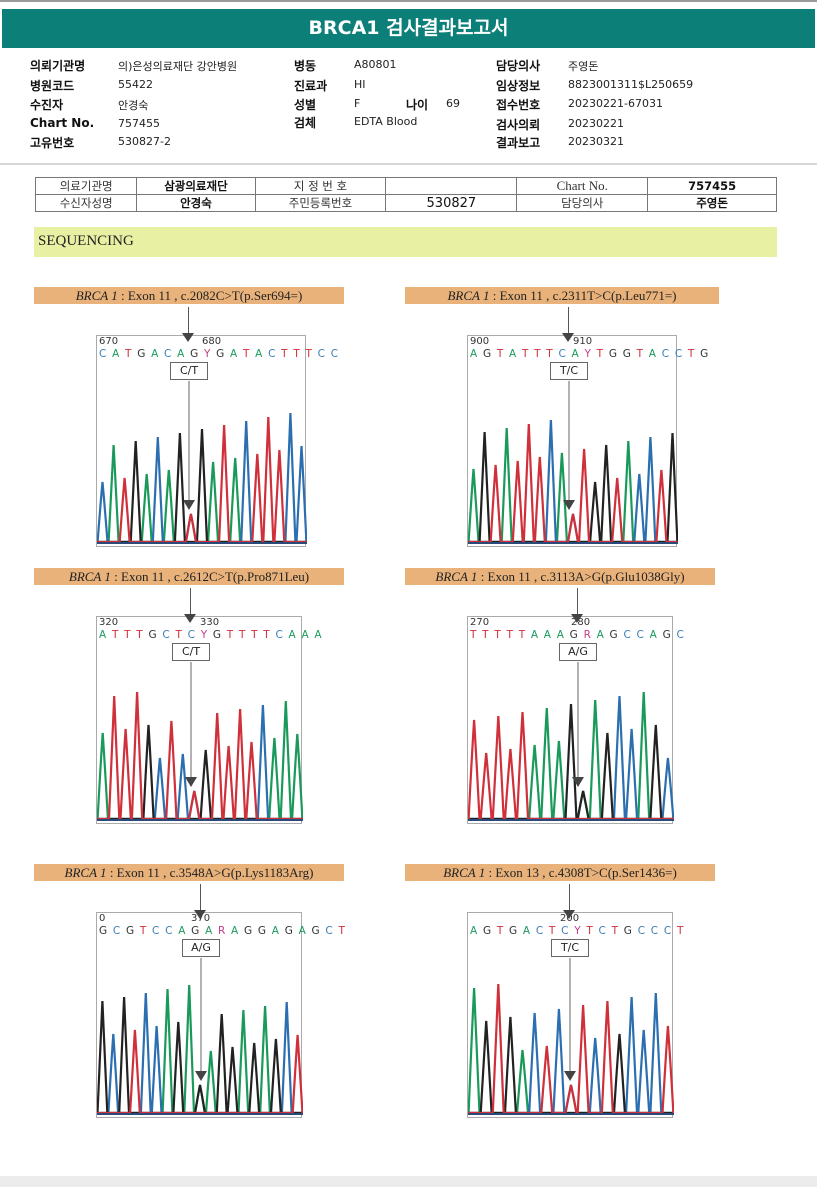 The image size is (817, 1187). What do you see at coordinates (305, 123) in the screenshot?
I see `label-specimen: 검체` at bounding box center [305, 123].